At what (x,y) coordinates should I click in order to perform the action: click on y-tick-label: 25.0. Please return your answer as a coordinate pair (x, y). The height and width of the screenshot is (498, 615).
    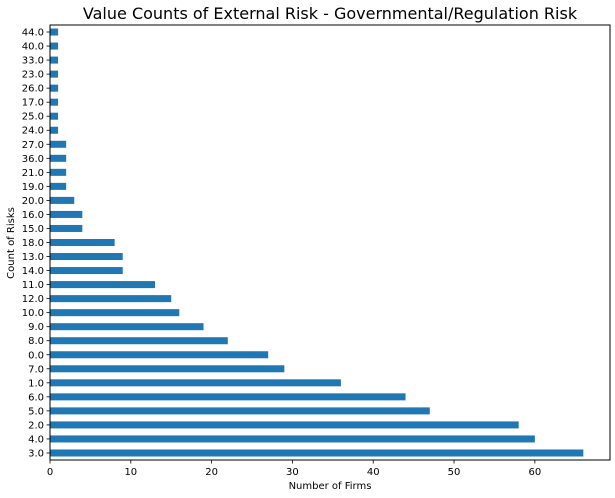
    Looking at the image, I should click on (33, 117).